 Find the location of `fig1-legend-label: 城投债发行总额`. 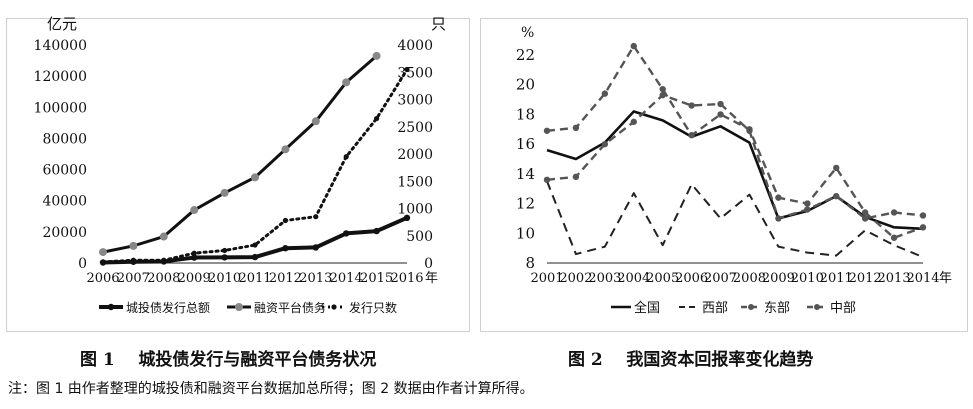

fig1-legend-label: 城投债发行总额 is located at coordinates (168, 307).